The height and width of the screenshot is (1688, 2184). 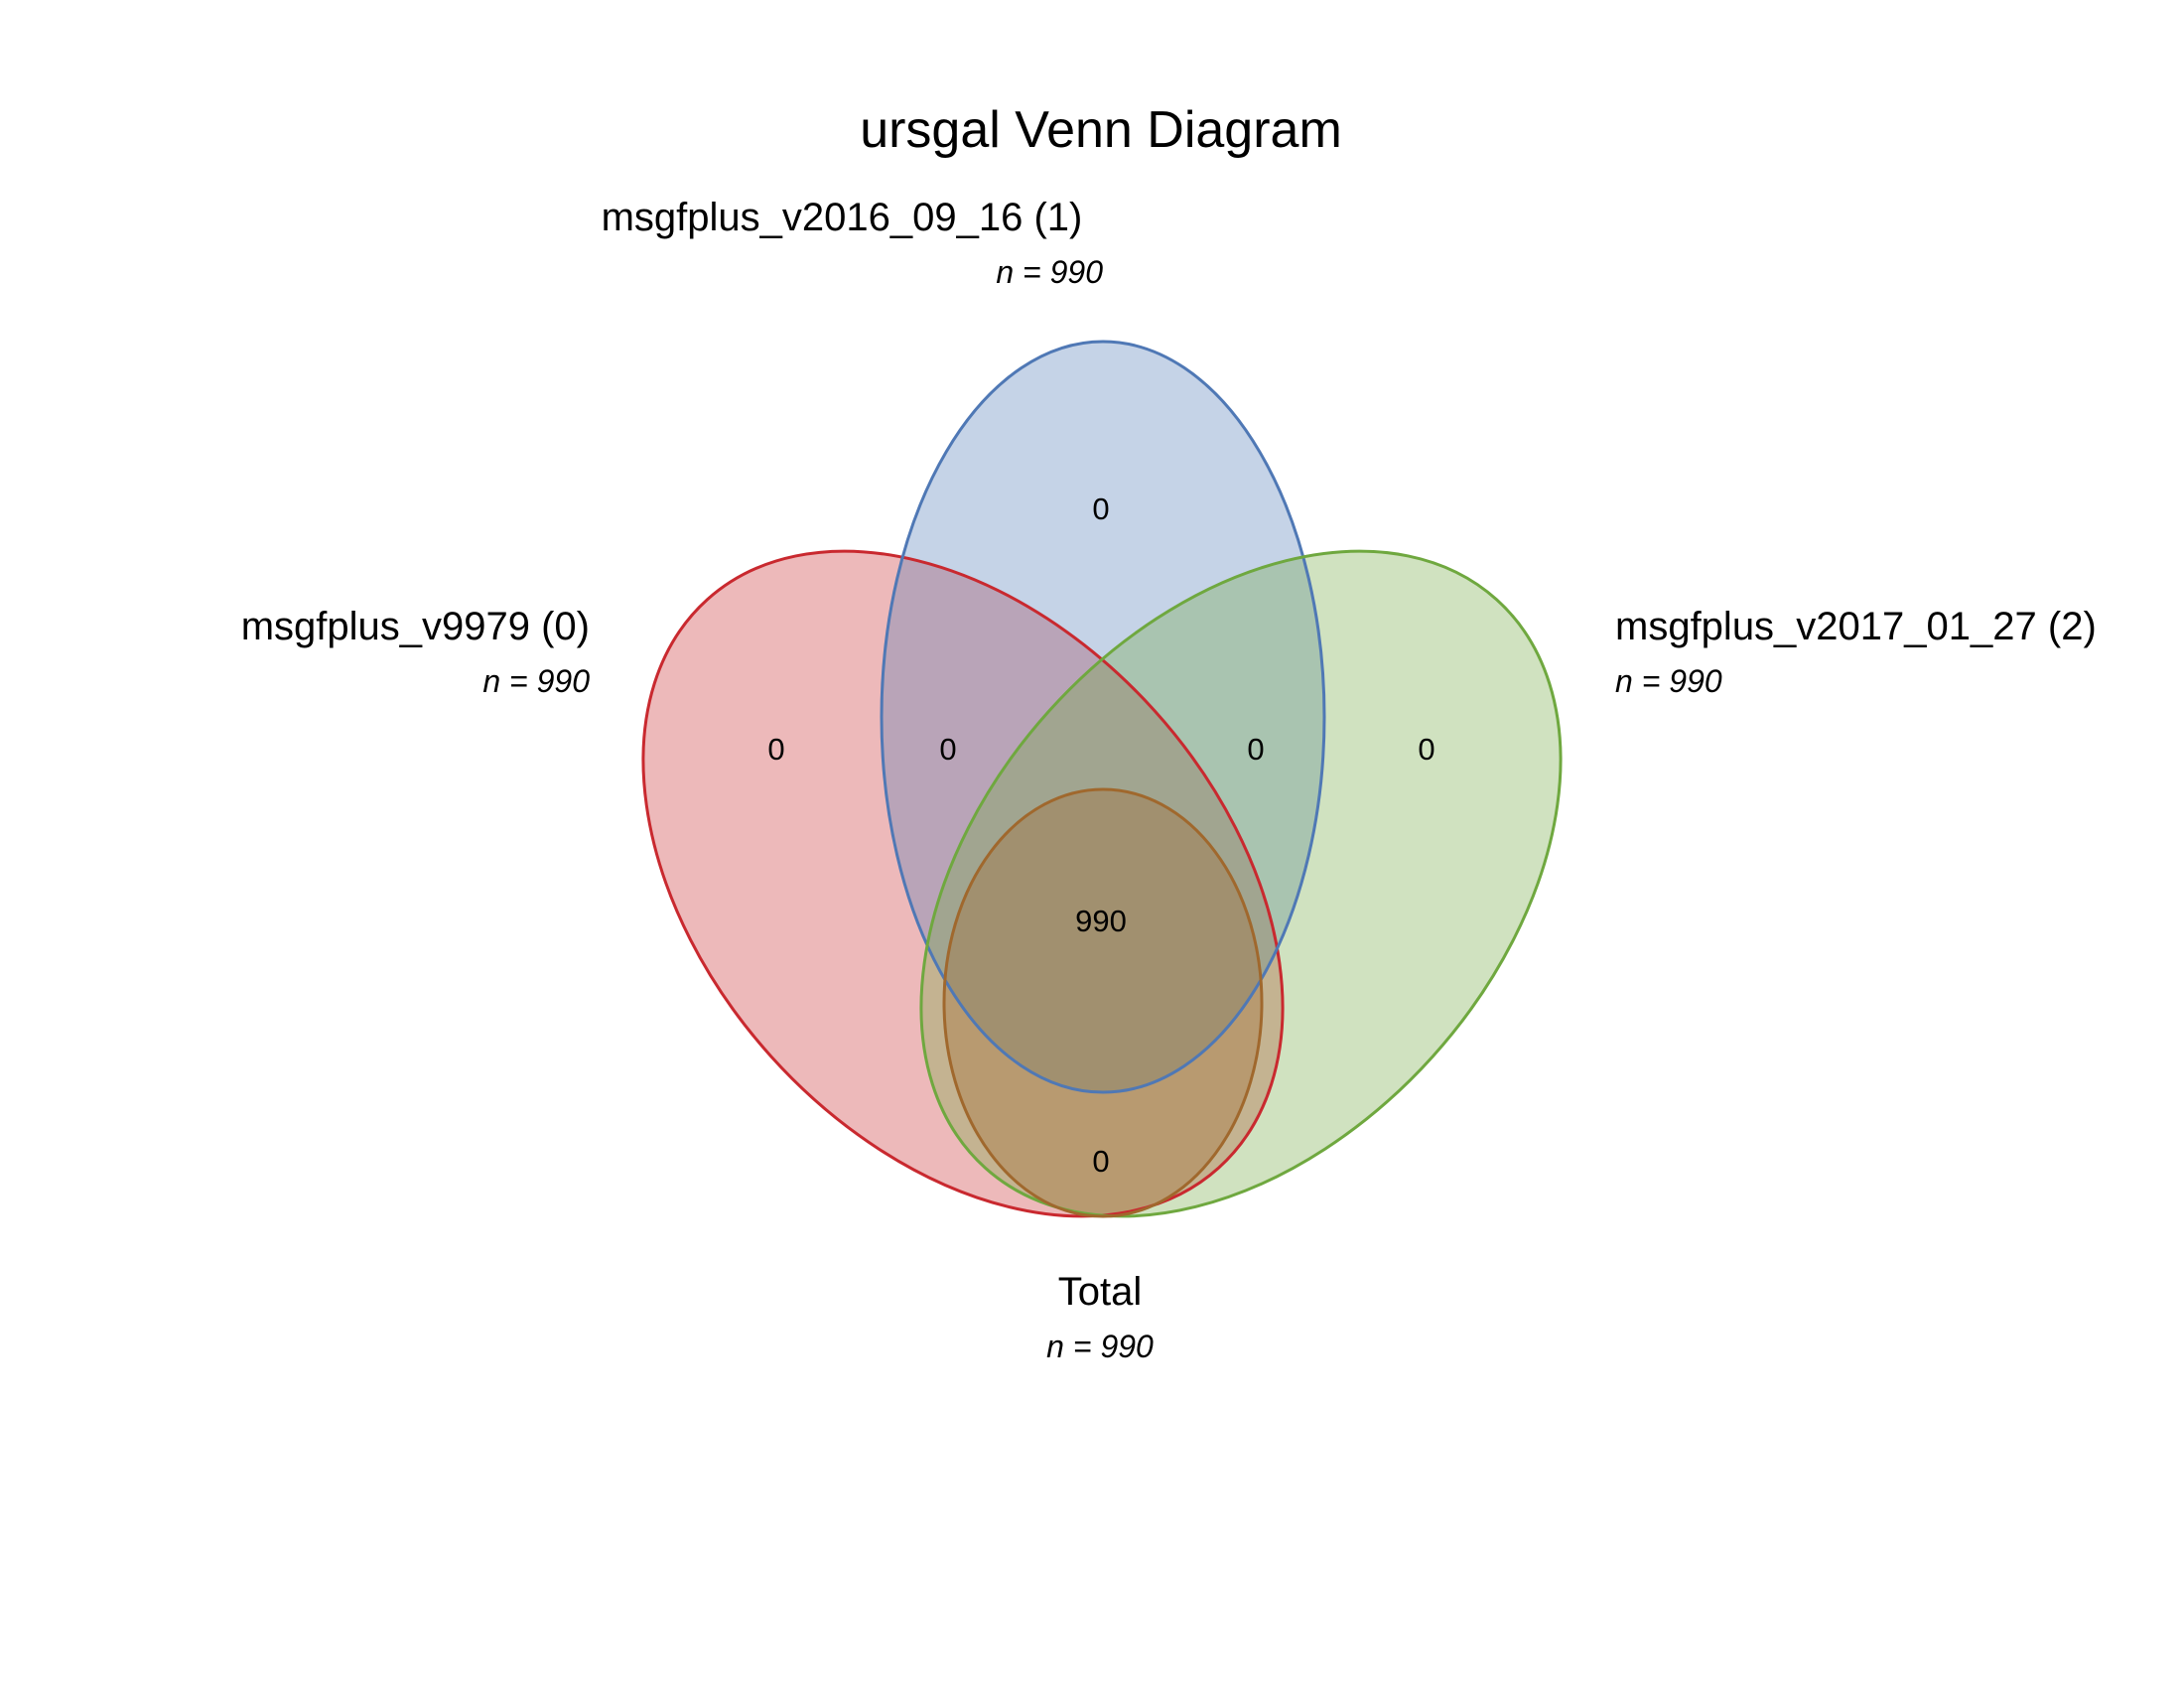 I want to click on set-d-ellipse, so click(x=1103, y=1002).